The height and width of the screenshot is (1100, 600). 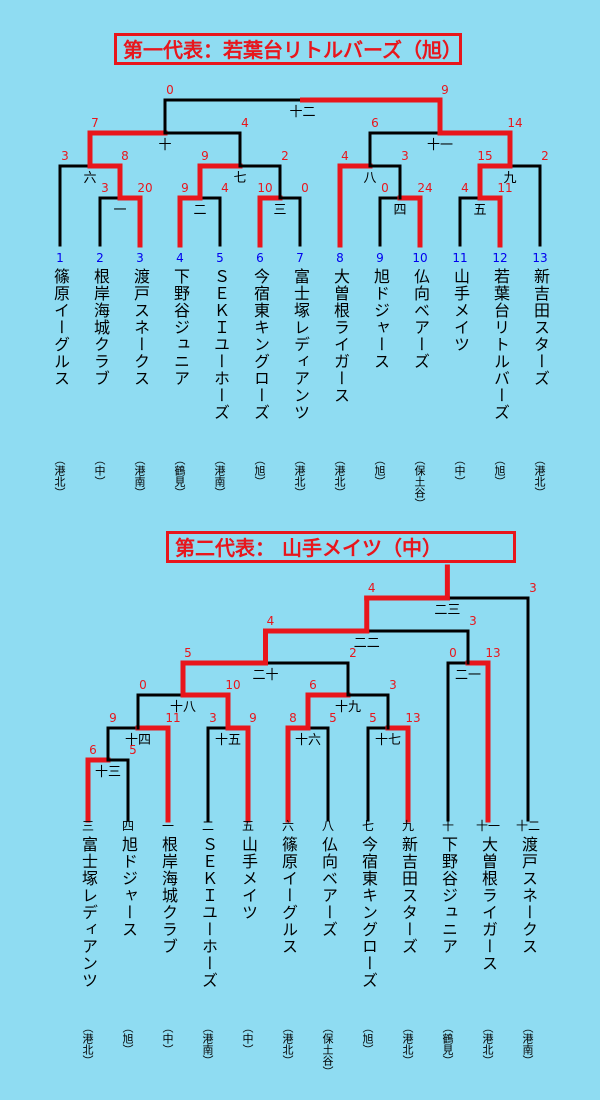 I want to click on team-seed: 十二, so click(x=528, y=826).